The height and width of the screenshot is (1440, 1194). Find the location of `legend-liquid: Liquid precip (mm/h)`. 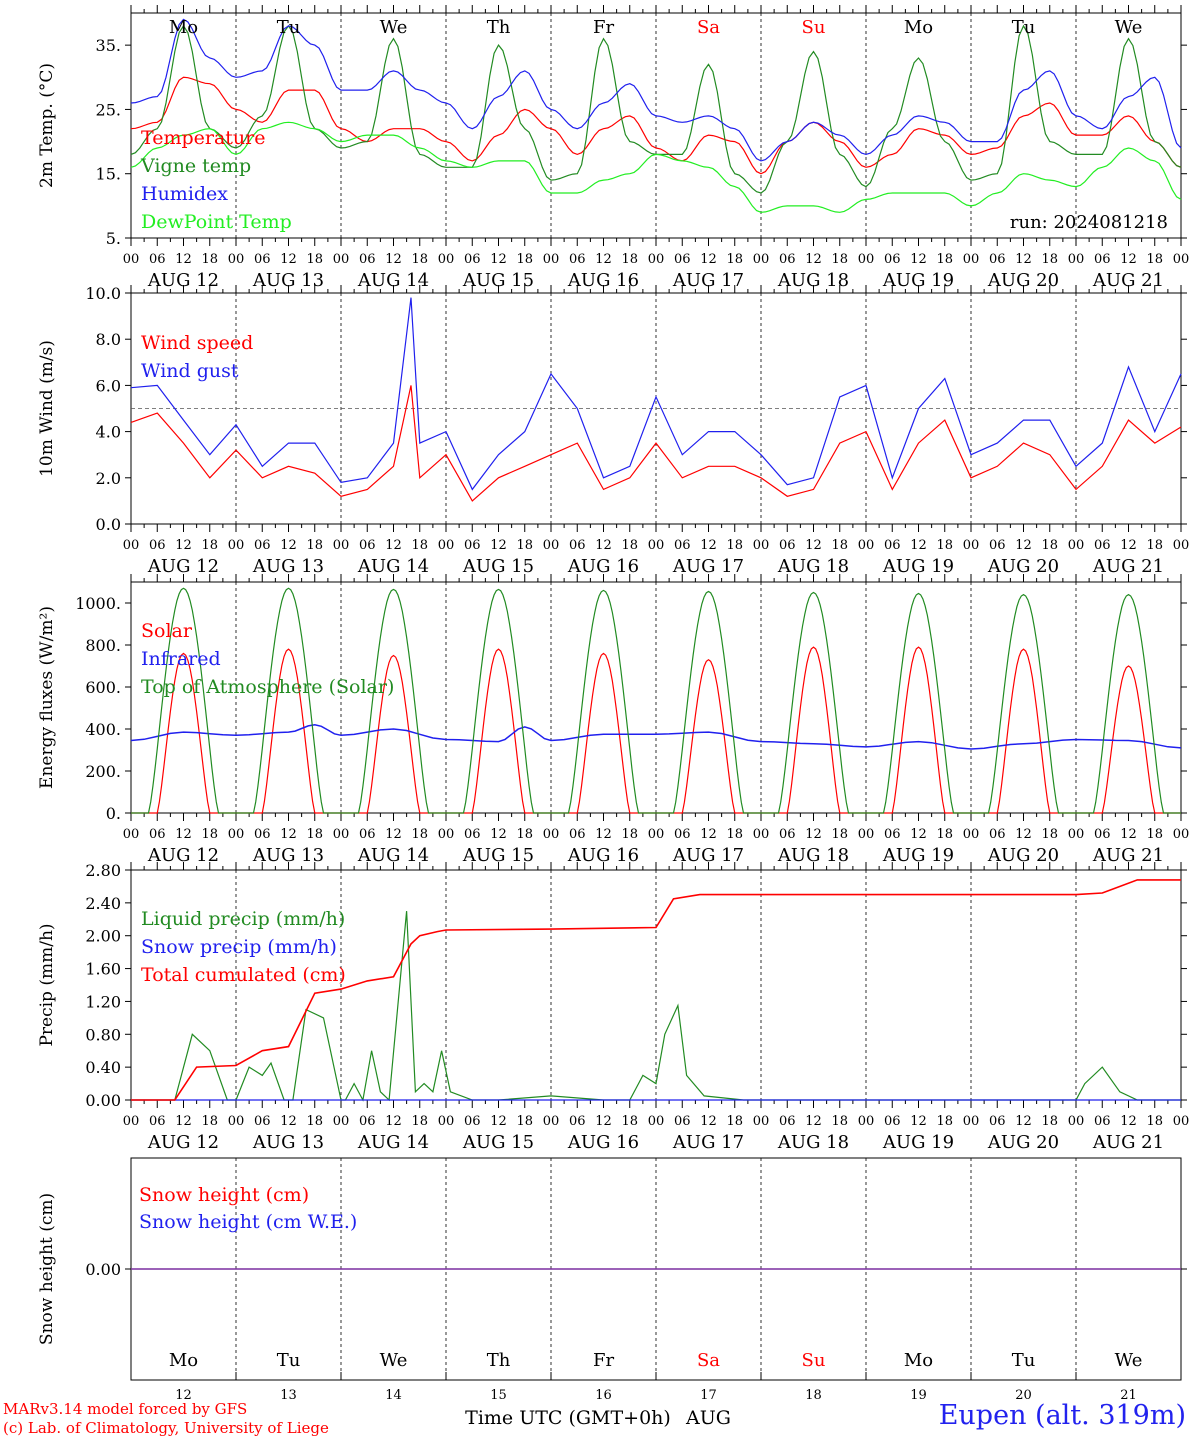

legend-liquid: Liquid precip (mm/h) is located at coordinates (243, 919).